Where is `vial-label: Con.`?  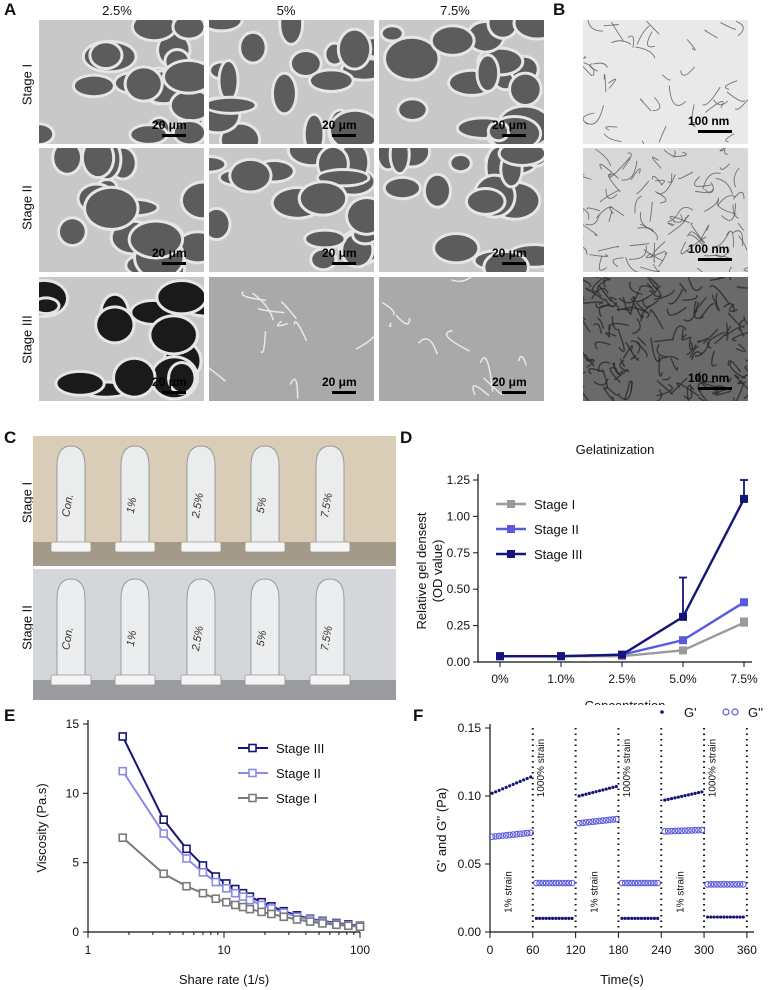
vial-label: Con. is located at coordinates (68, 505).